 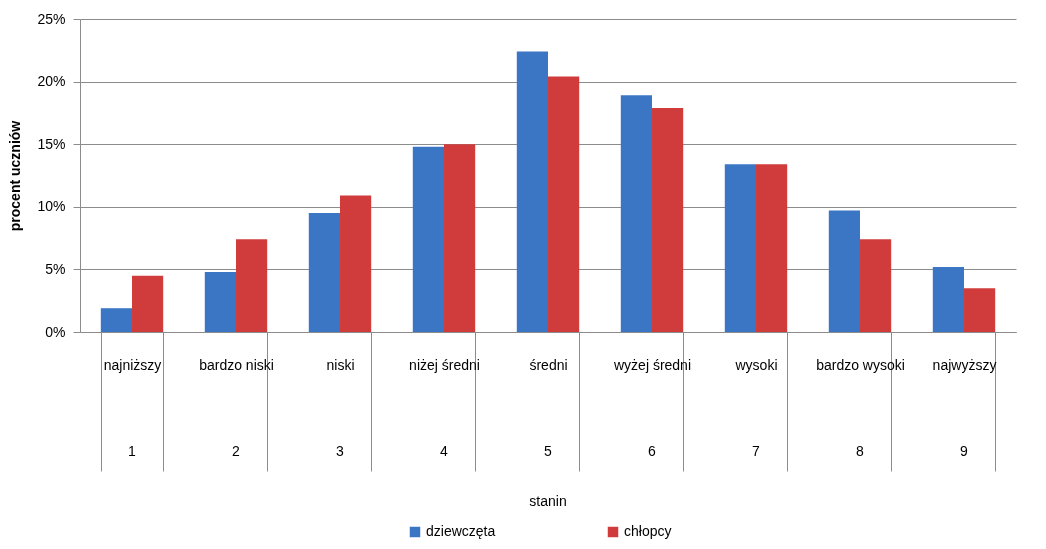 I want to click on y-tick-label: 20%, so click(x=51, y=81).